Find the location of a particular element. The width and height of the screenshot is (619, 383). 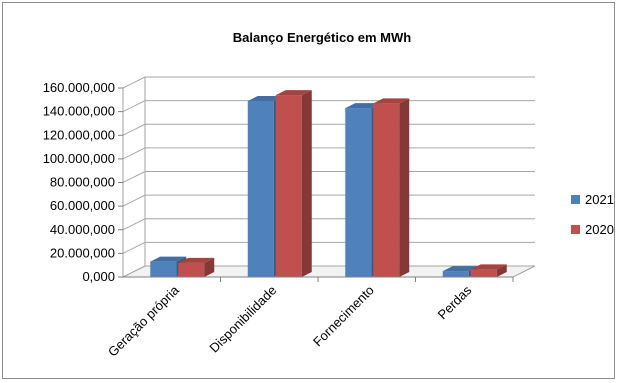

x-category-label: Perdas is located at coordinates (455, 302).